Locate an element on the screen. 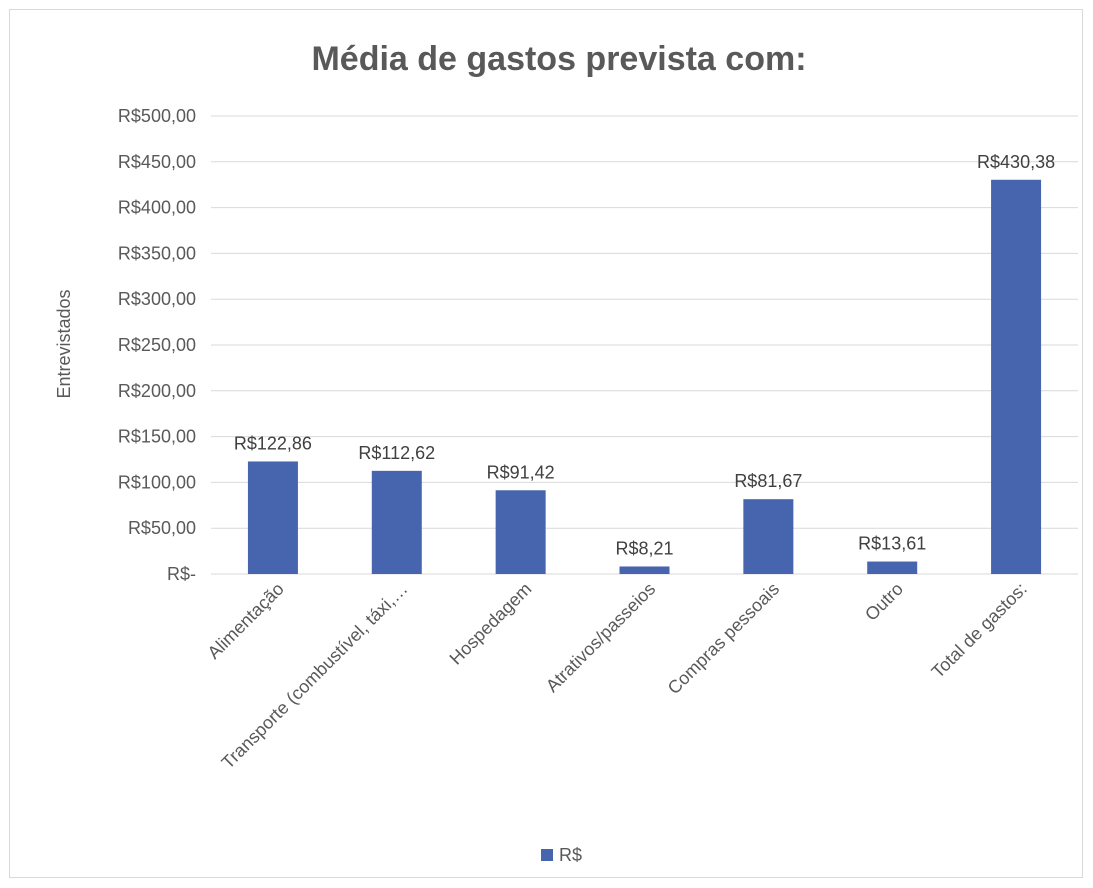 This screenshot has height=888, width=1093. data-label: R$91,42 is located at coordinates (521, 472).